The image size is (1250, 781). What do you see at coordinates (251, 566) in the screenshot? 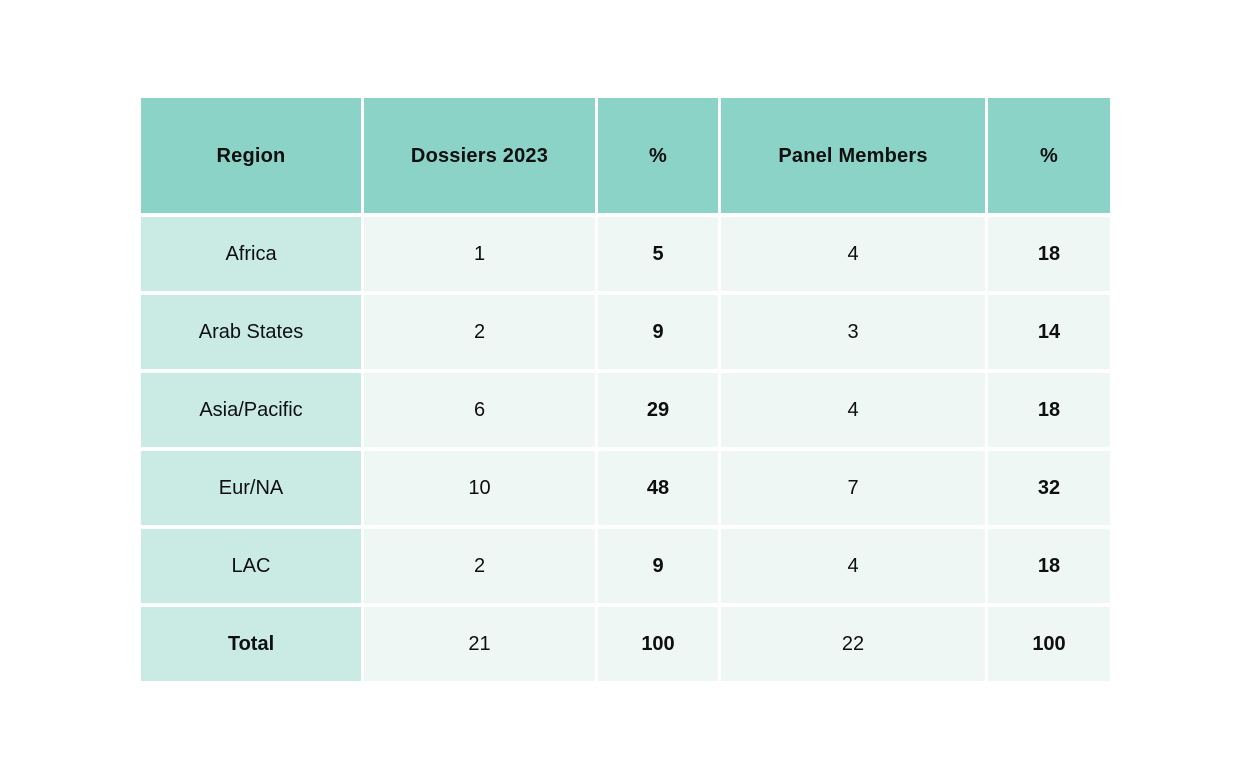
I see `cell-region: LAC` at bounding box center [251, 566].